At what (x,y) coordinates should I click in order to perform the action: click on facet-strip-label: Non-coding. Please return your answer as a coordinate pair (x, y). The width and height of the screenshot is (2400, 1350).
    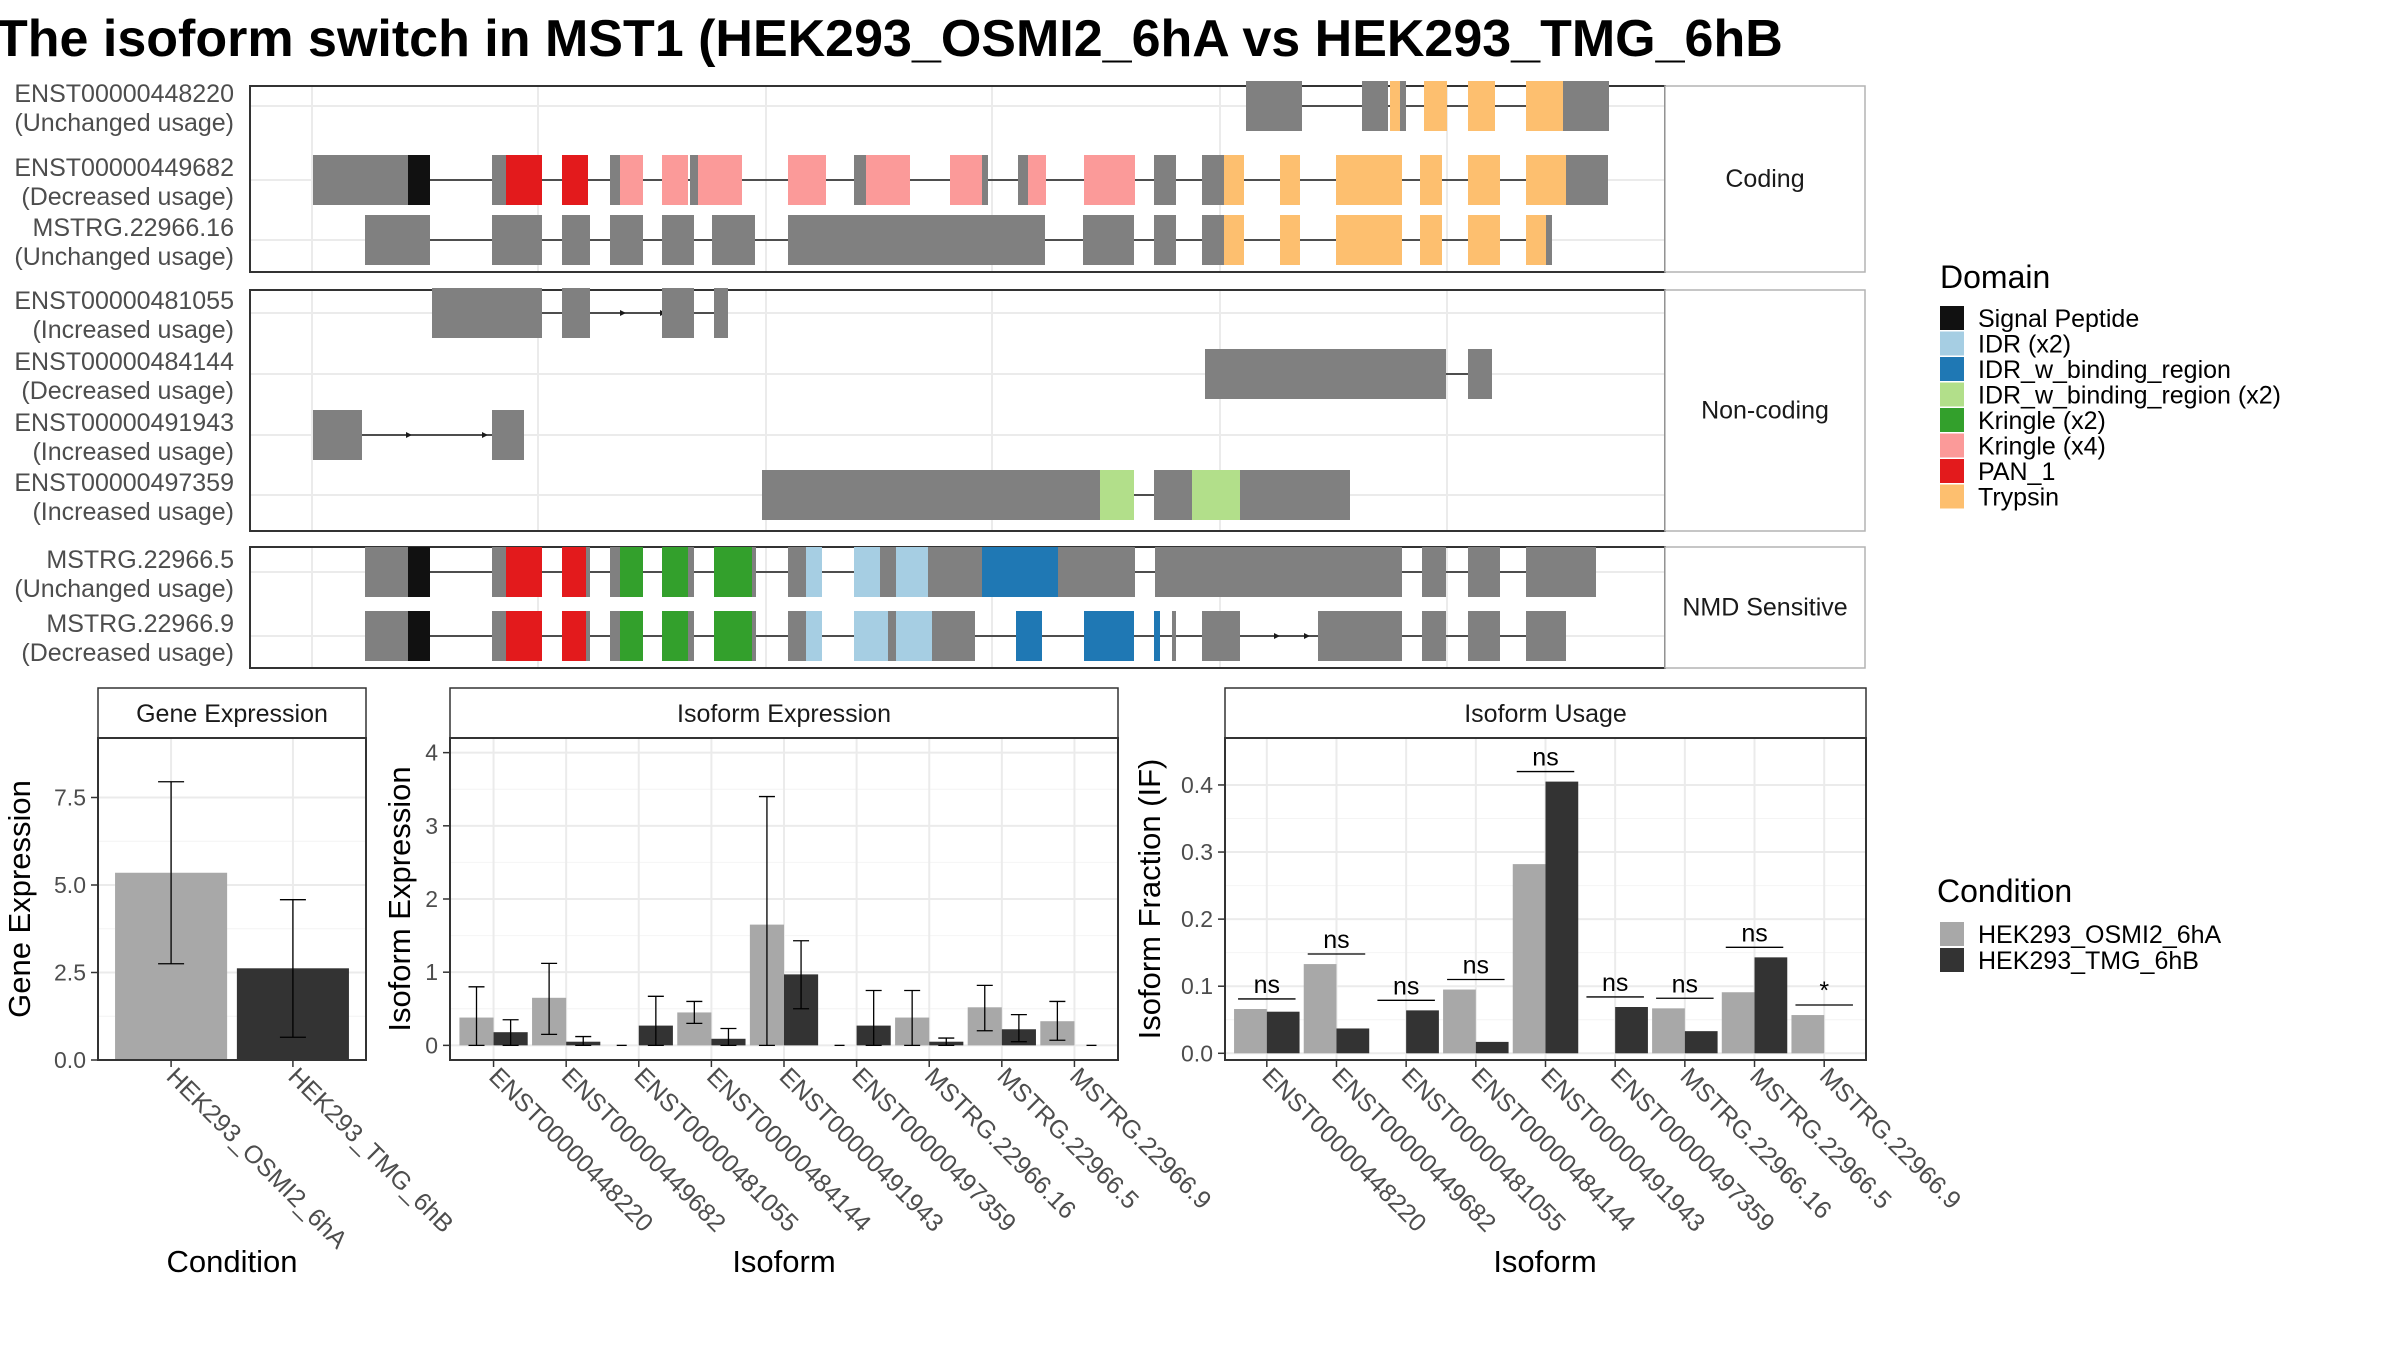
    Looking at the image, I should click on (1765, 411).